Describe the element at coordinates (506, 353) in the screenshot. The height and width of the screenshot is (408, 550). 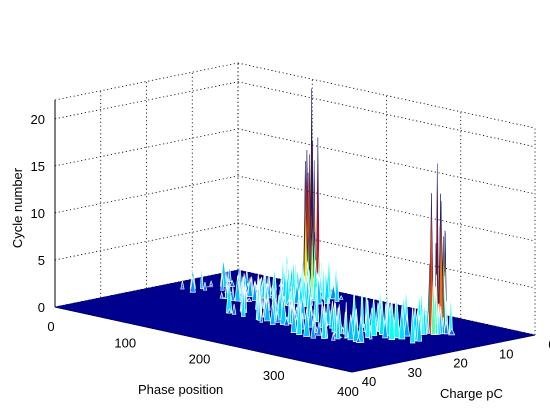
I see `y-tick-label: 10` at that location.